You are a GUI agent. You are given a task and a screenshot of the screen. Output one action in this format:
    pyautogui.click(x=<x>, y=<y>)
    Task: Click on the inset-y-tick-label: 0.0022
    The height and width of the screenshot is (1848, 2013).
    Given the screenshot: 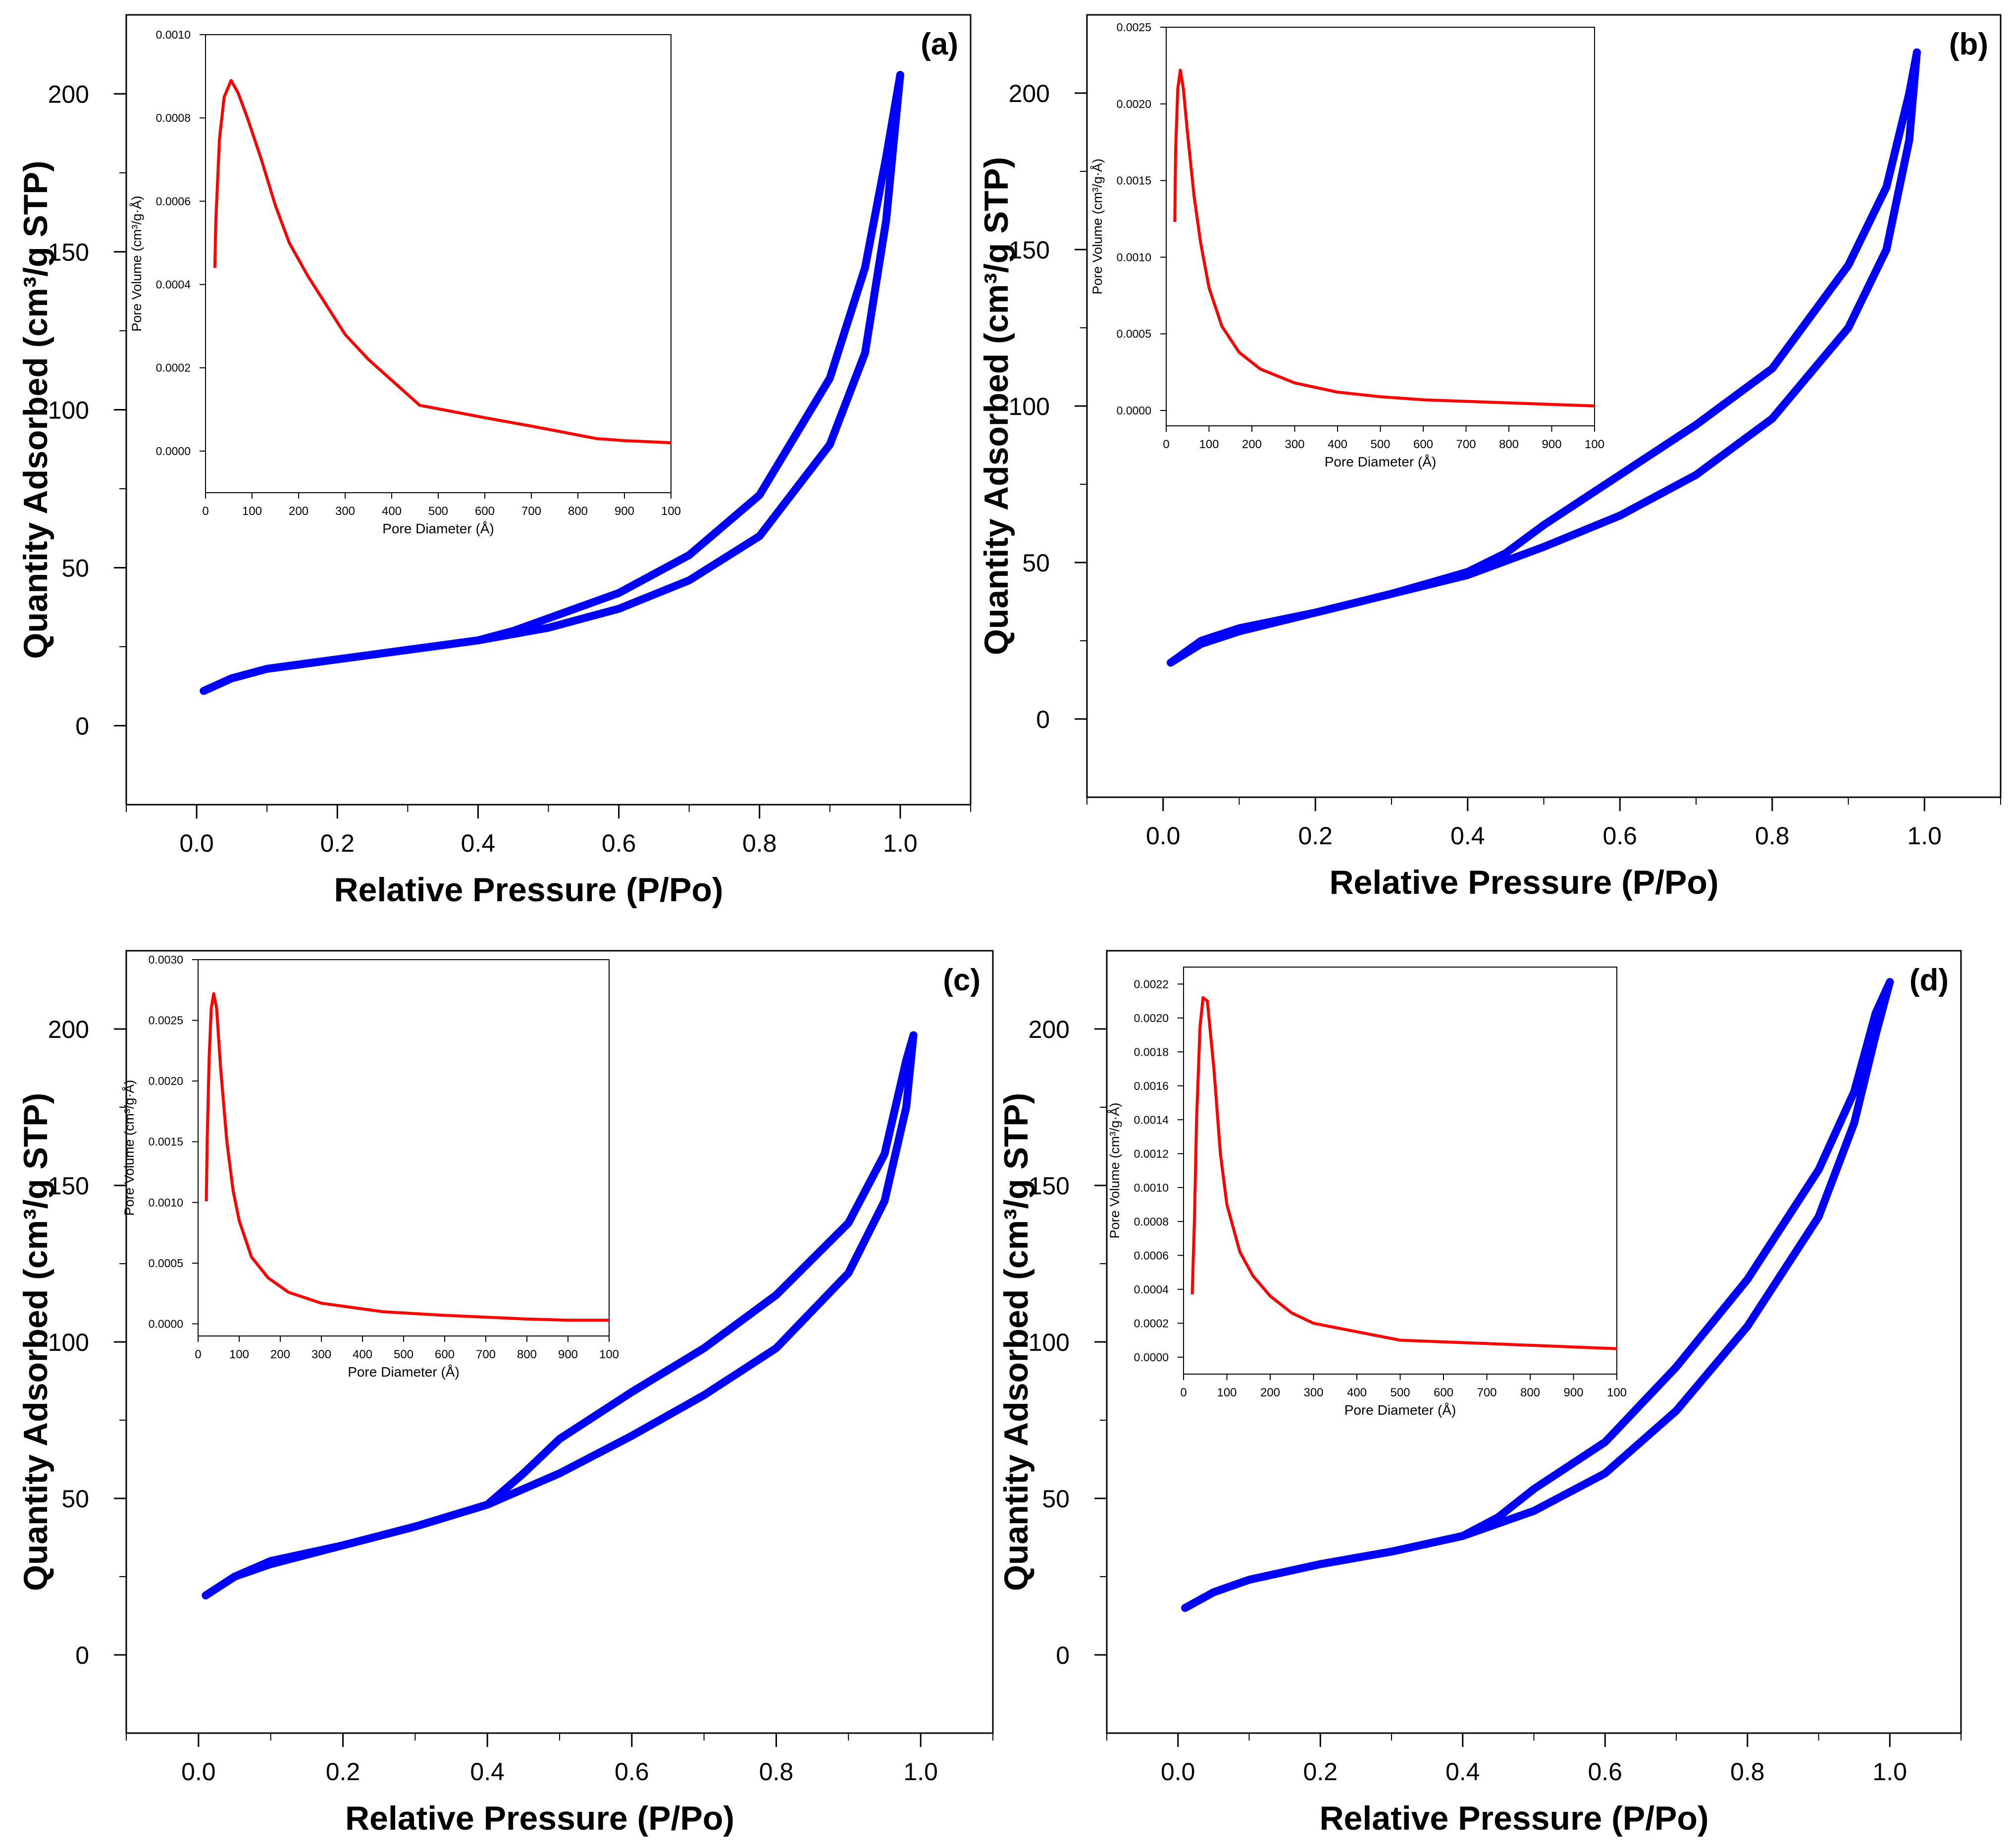 What is the action you would take?
    pyautogui.click(x=1151, y=983)
    